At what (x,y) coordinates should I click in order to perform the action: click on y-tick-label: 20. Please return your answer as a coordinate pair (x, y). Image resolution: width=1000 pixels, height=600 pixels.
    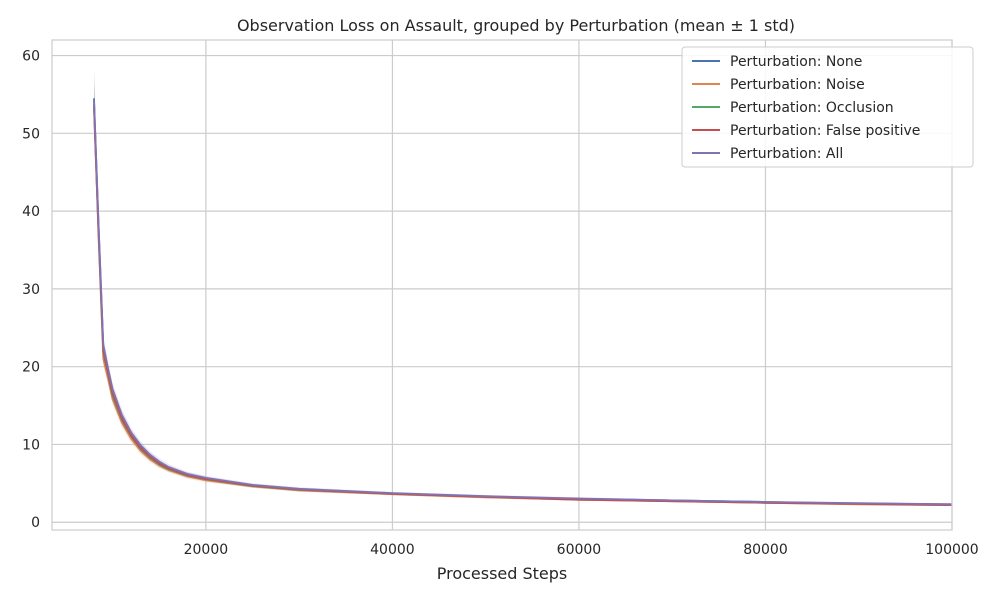
    Looking at the image, I should click on (31, 368).